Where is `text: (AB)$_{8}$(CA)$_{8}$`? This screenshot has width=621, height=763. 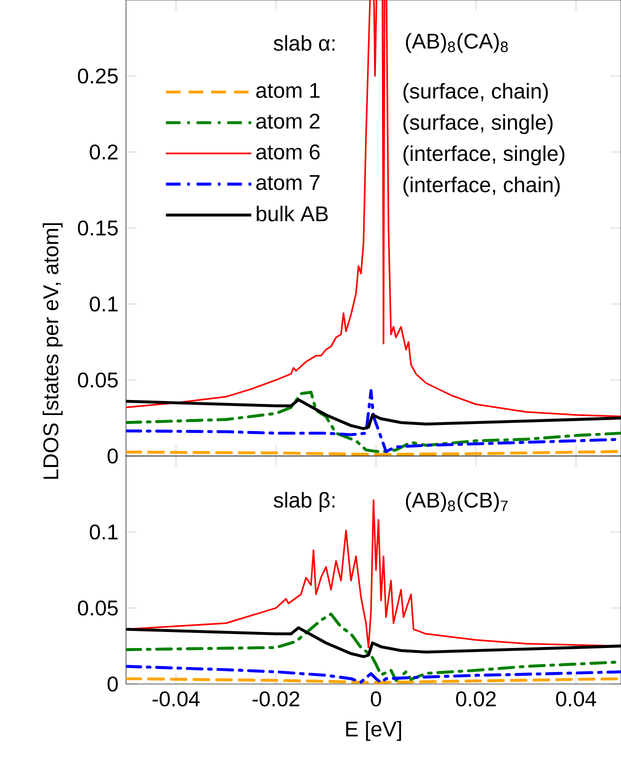
text: (AB)$_{8}$(CA)$_{8}$ is located at coordinates (457, 43).